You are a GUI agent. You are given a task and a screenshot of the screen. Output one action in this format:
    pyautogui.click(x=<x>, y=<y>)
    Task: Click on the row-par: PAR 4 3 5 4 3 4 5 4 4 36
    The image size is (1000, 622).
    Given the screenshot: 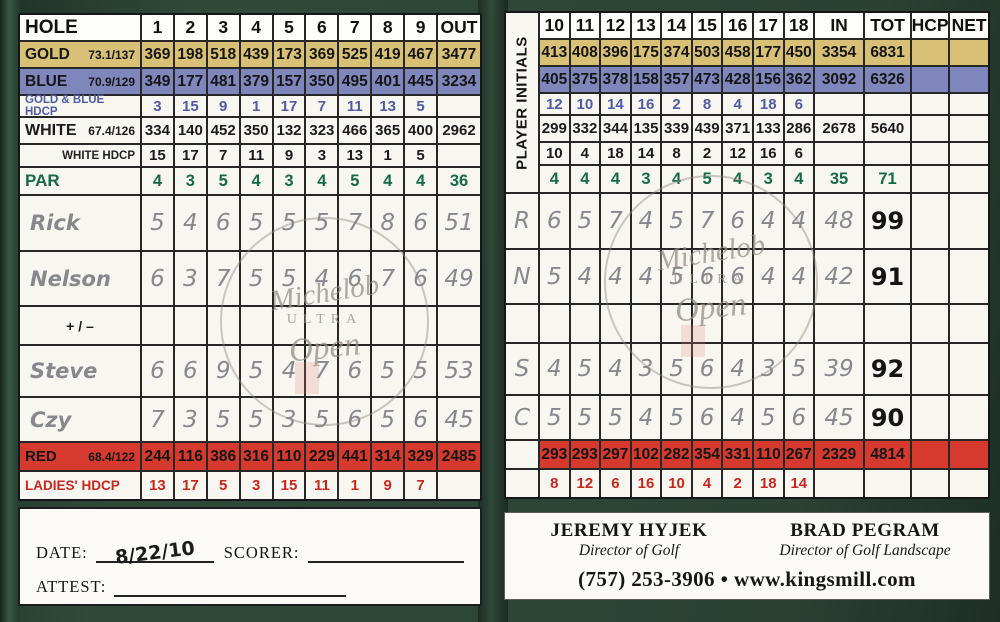 What is the action you would take?
    pyautogui.click(x=250, y=182)
    